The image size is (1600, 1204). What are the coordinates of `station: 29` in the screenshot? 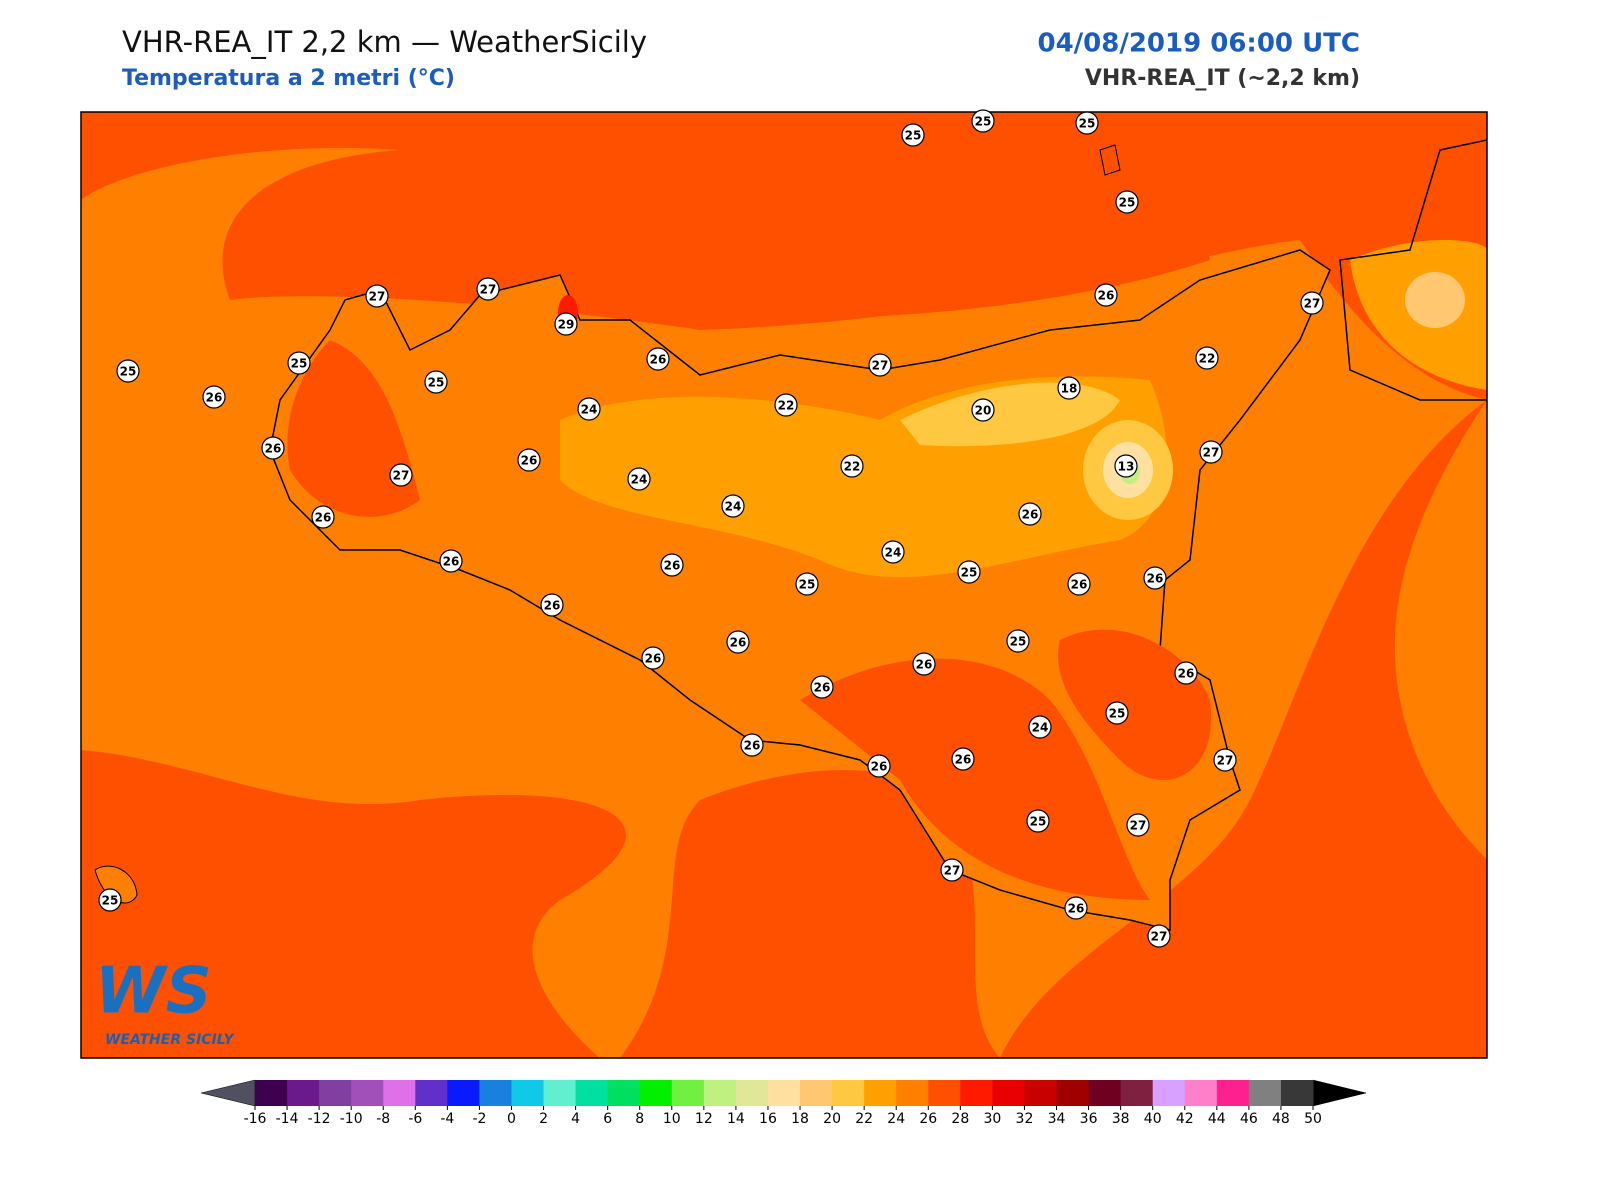 It's located at (566, 324).